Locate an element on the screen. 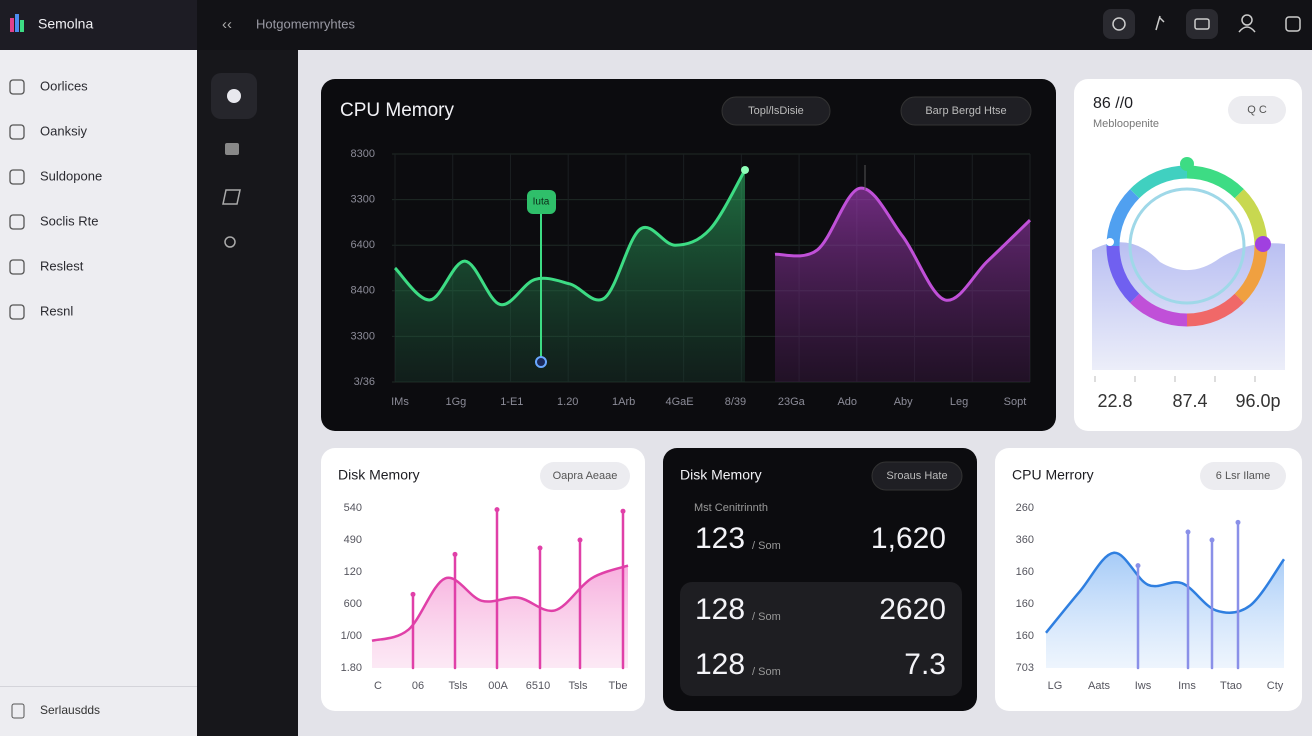 The width and height of the screenshot is (1312, 736). topbar is located at coordinates (754, 25).